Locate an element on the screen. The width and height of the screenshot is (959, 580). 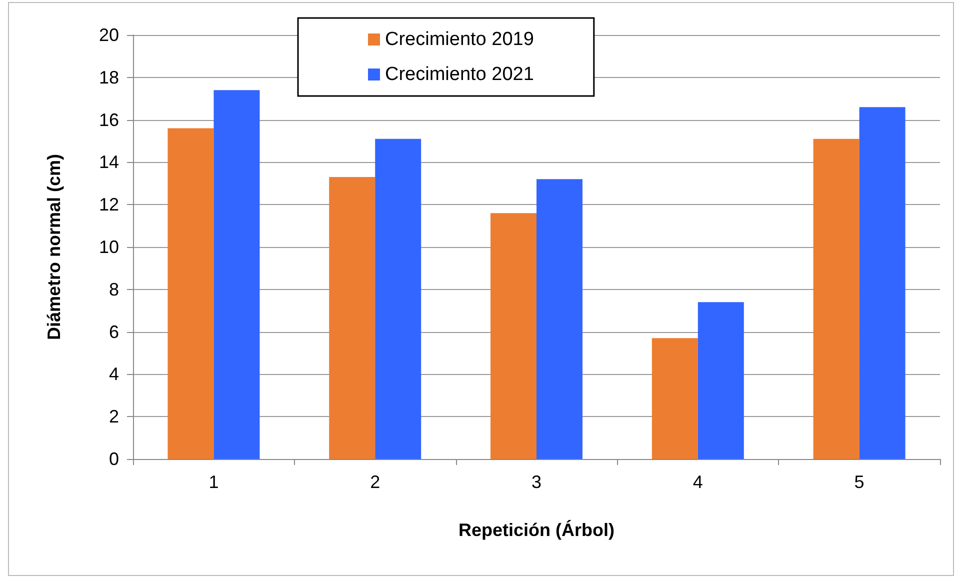
y-tick-label: 6 is located at coordinates (113, 332).